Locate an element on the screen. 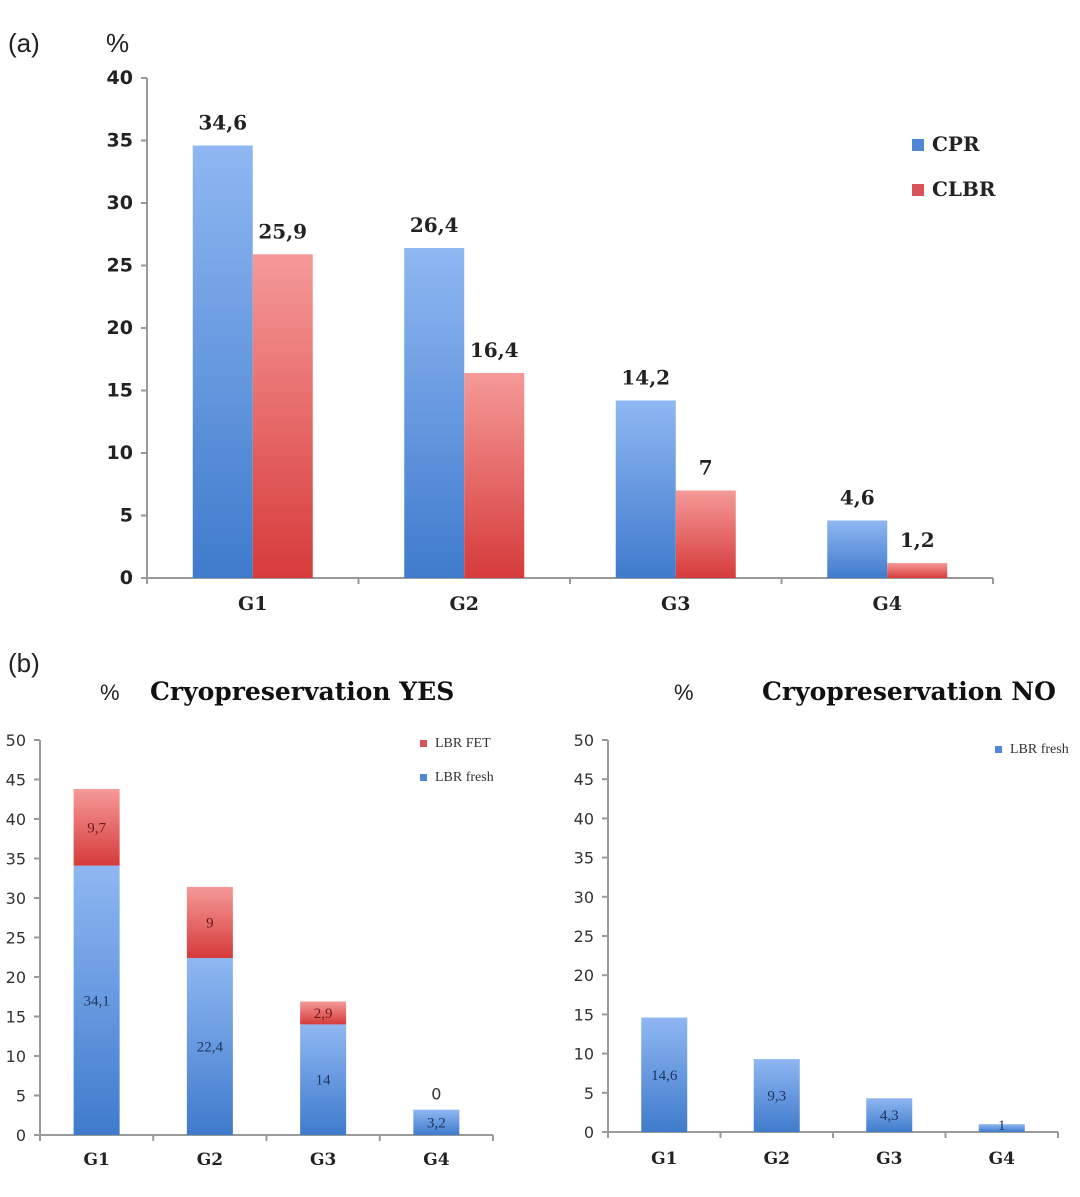 This screenshot has width=1080, height=1197. legend-swatch-clbr is located at coordinates (918, 190).